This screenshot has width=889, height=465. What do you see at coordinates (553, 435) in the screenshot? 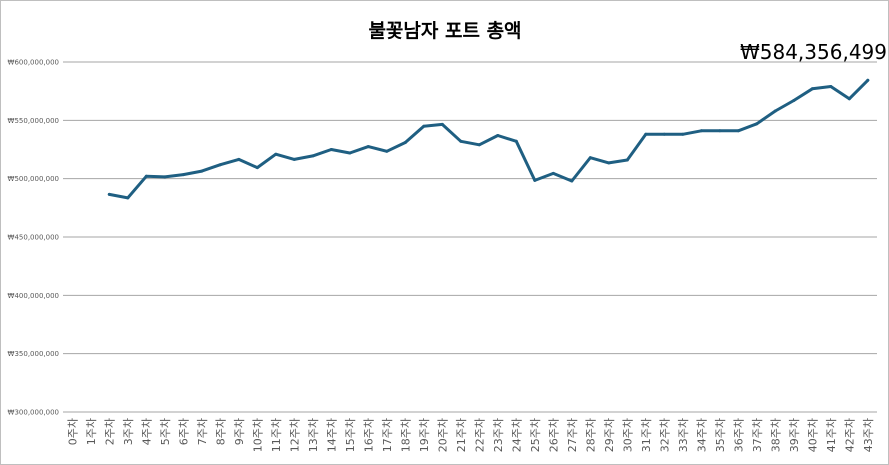
I see `x-tick-label: 26주차` at bounding box center [553, 435].